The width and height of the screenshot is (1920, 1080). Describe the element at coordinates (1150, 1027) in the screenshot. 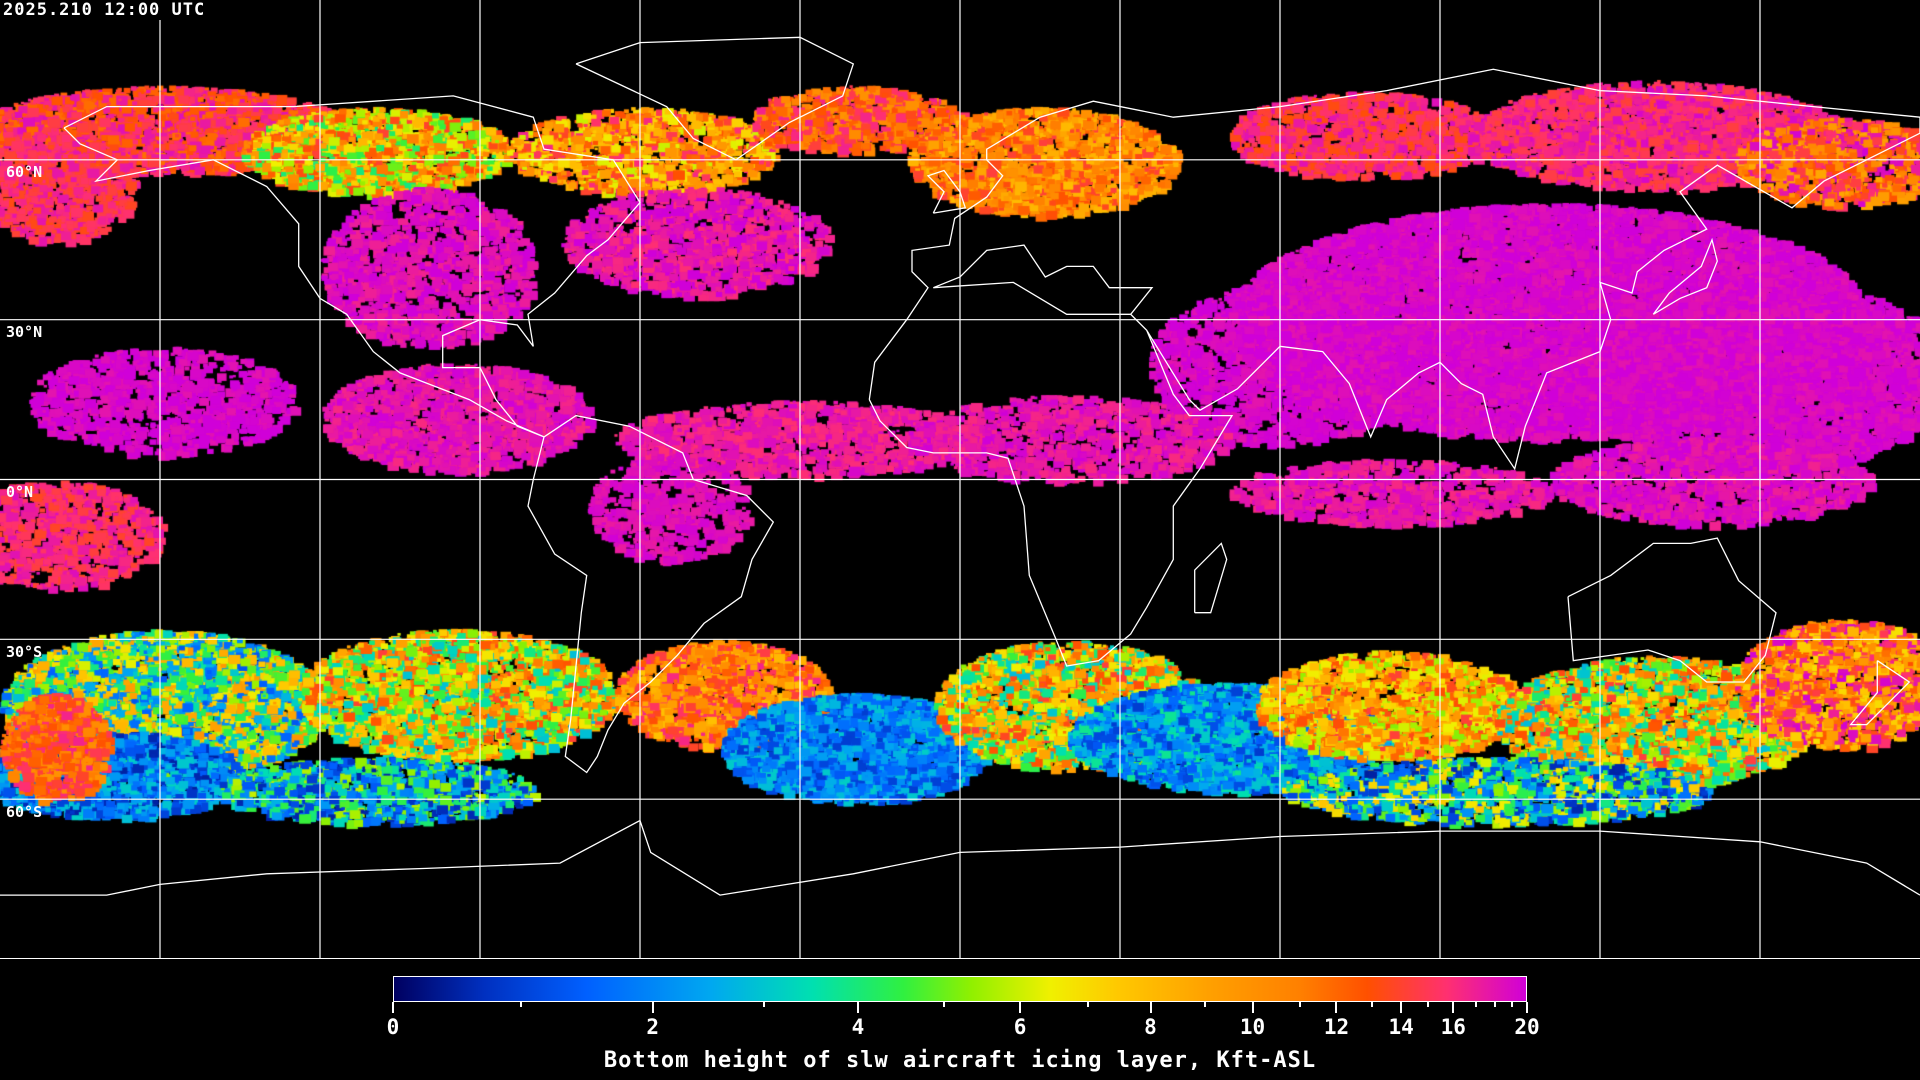

I see `tick-label: 8` at that location.